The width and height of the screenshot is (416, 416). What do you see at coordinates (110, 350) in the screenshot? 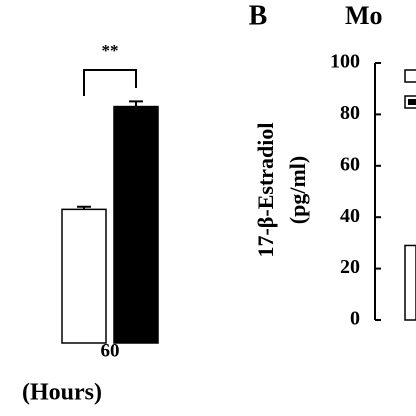
I see `x-tick-label: 60` at bounding box center [110, 350].